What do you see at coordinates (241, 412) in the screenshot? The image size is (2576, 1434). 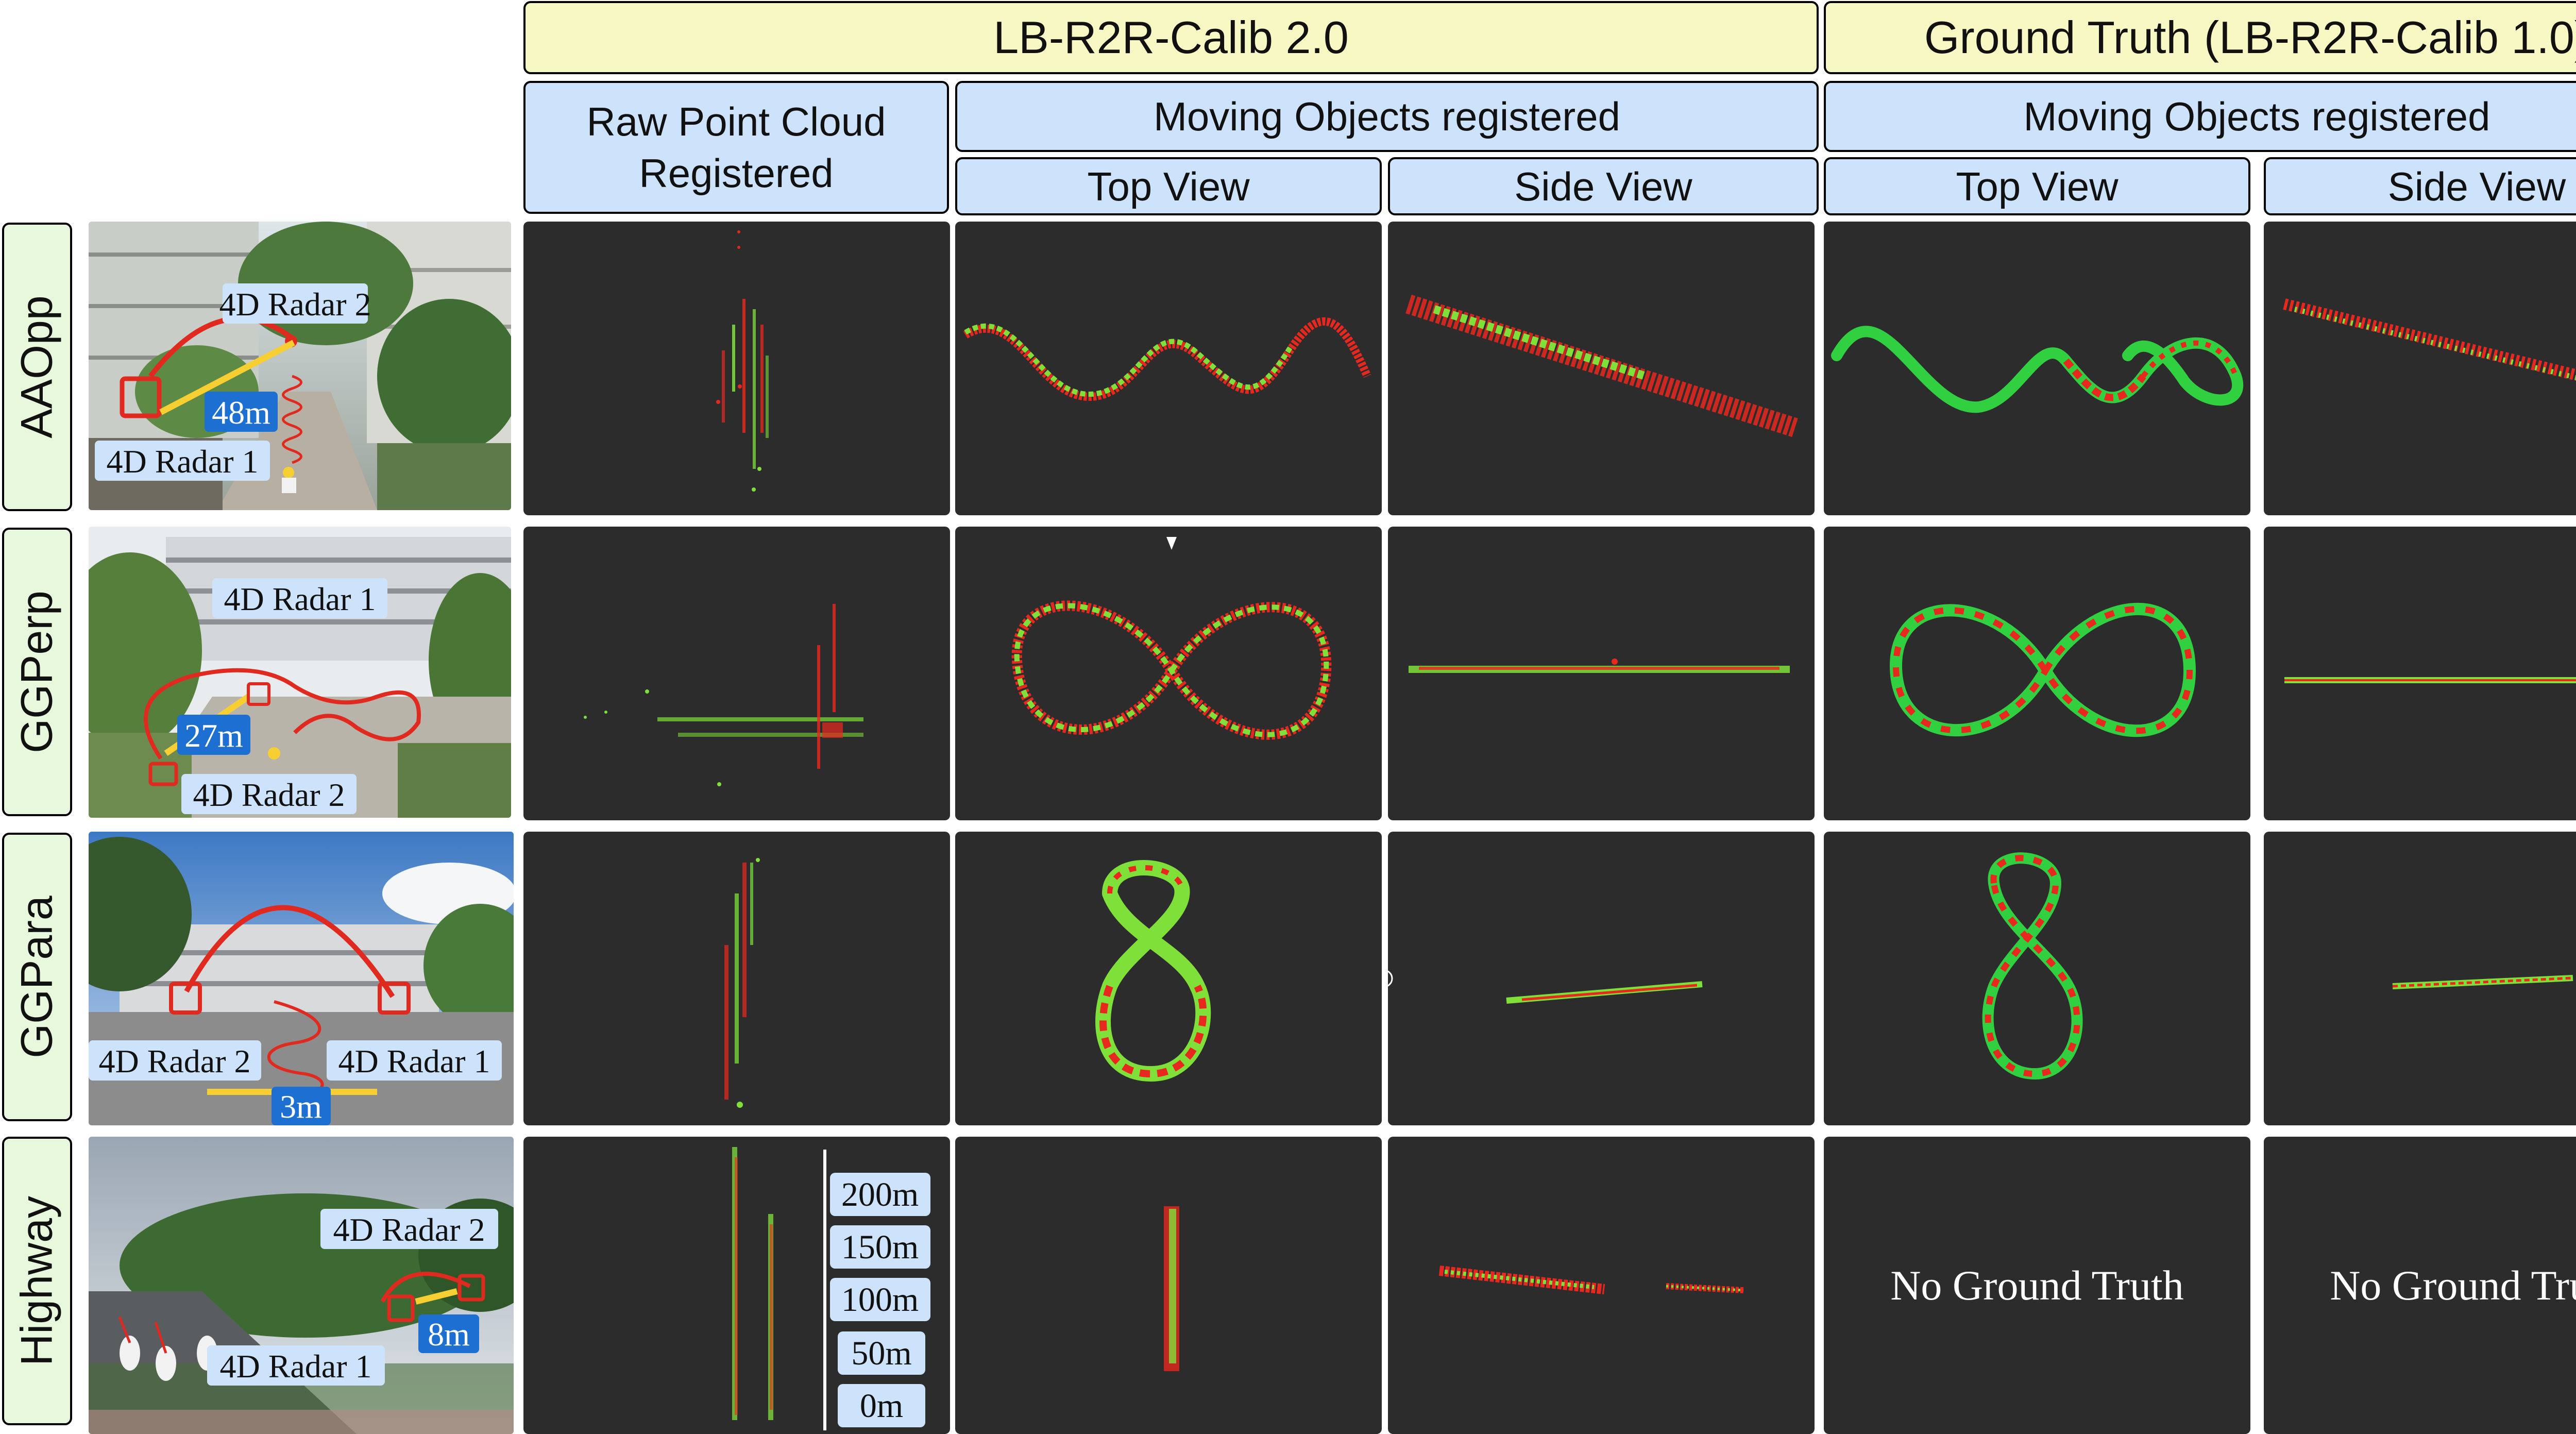 I see `distance-label-aaopp: 48m` at bounding box center [241, 412].